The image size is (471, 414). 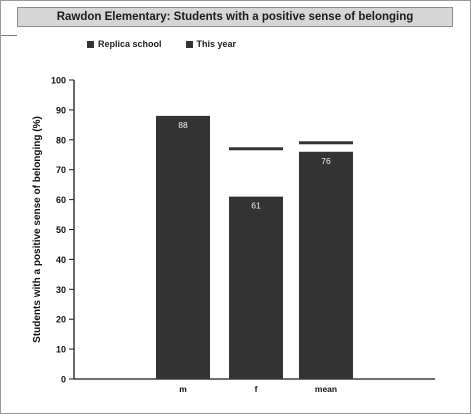 What do you see at coordinates (216, 44) in the screenshot?
I see `legend-label-this-year: This year` at bounding box center [216, 44].